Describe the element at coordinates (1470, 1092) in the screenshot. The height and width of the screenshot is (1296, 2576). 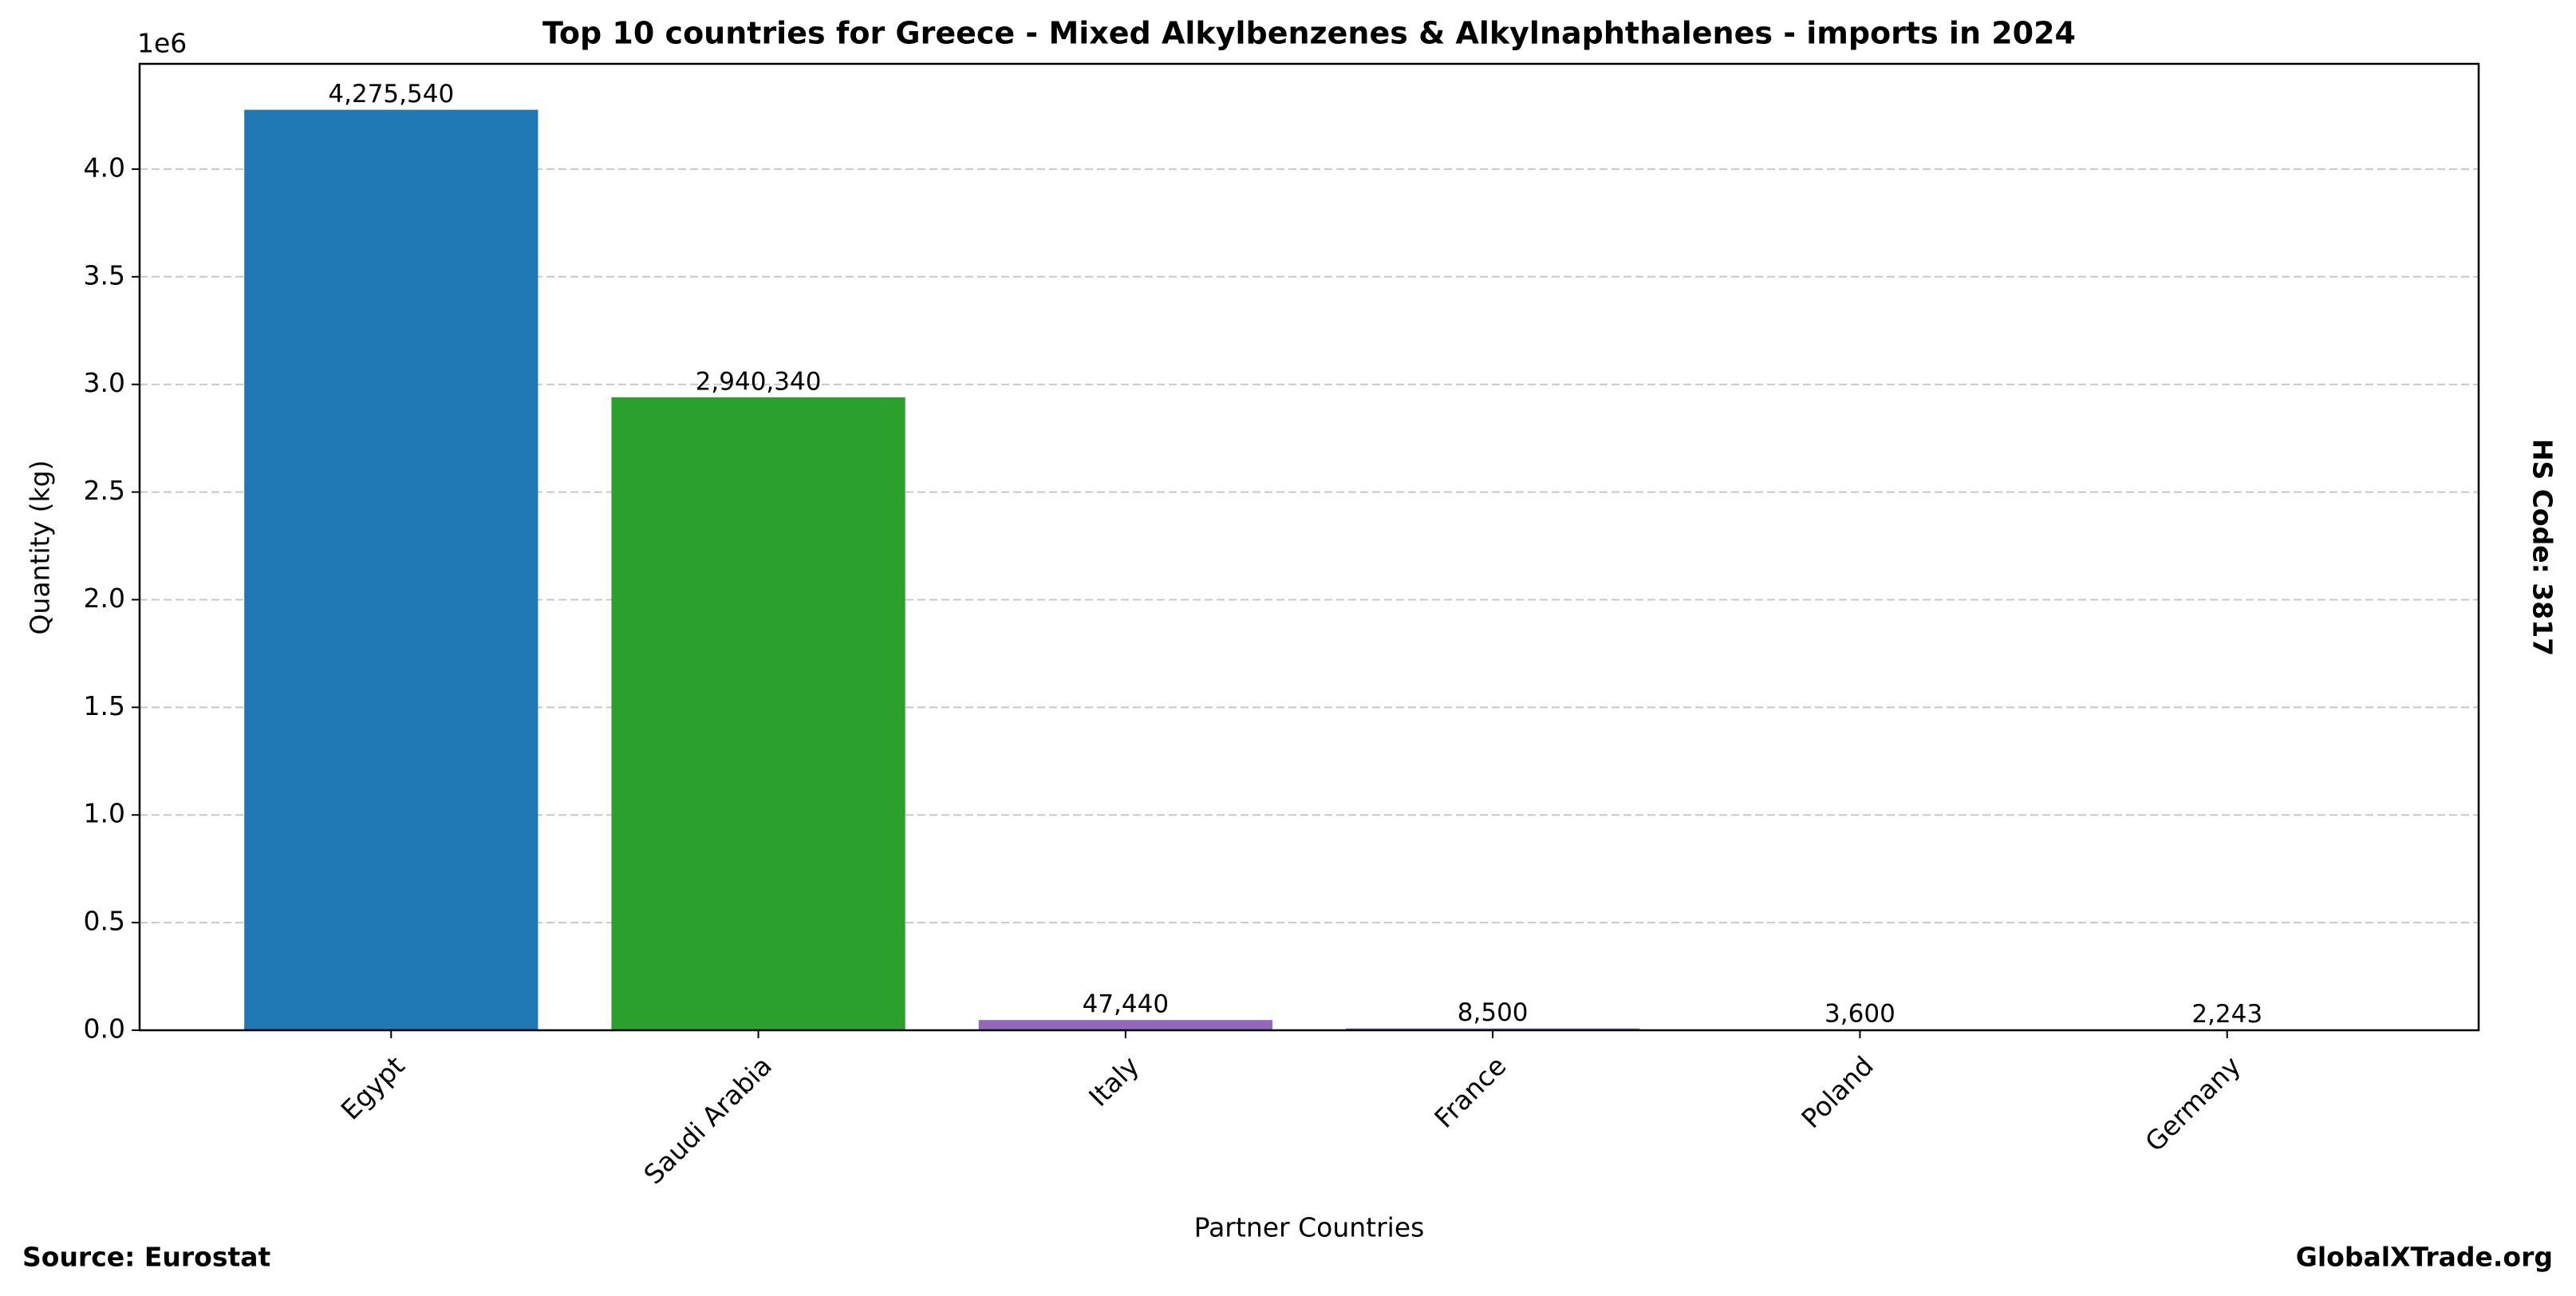
I see `x-tick-label: France` at that location.